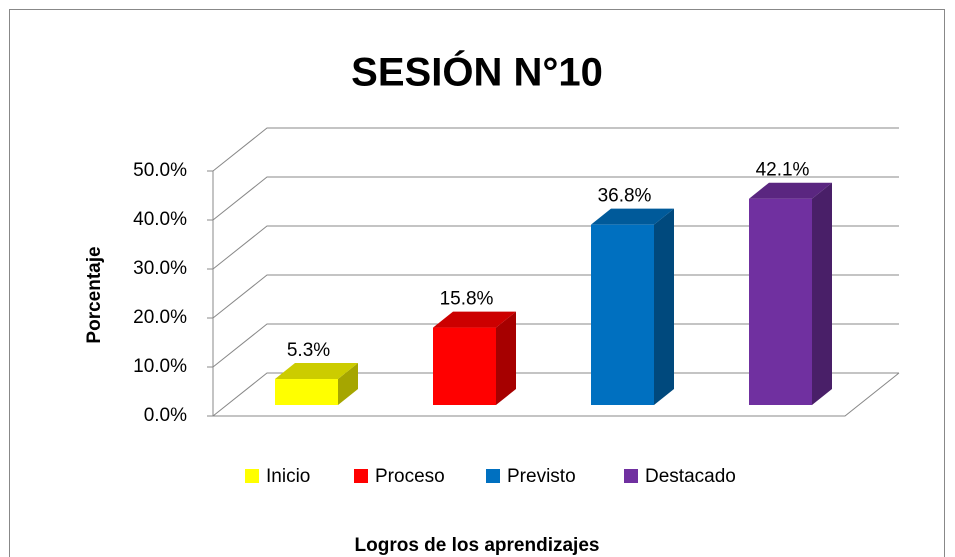 The height and width of the screenshot is (557, 955). What do you see at coordinates (165, 415) in the screenshot?
I see `y-tick-label: 0.0%` at bounding box center [165, 415].